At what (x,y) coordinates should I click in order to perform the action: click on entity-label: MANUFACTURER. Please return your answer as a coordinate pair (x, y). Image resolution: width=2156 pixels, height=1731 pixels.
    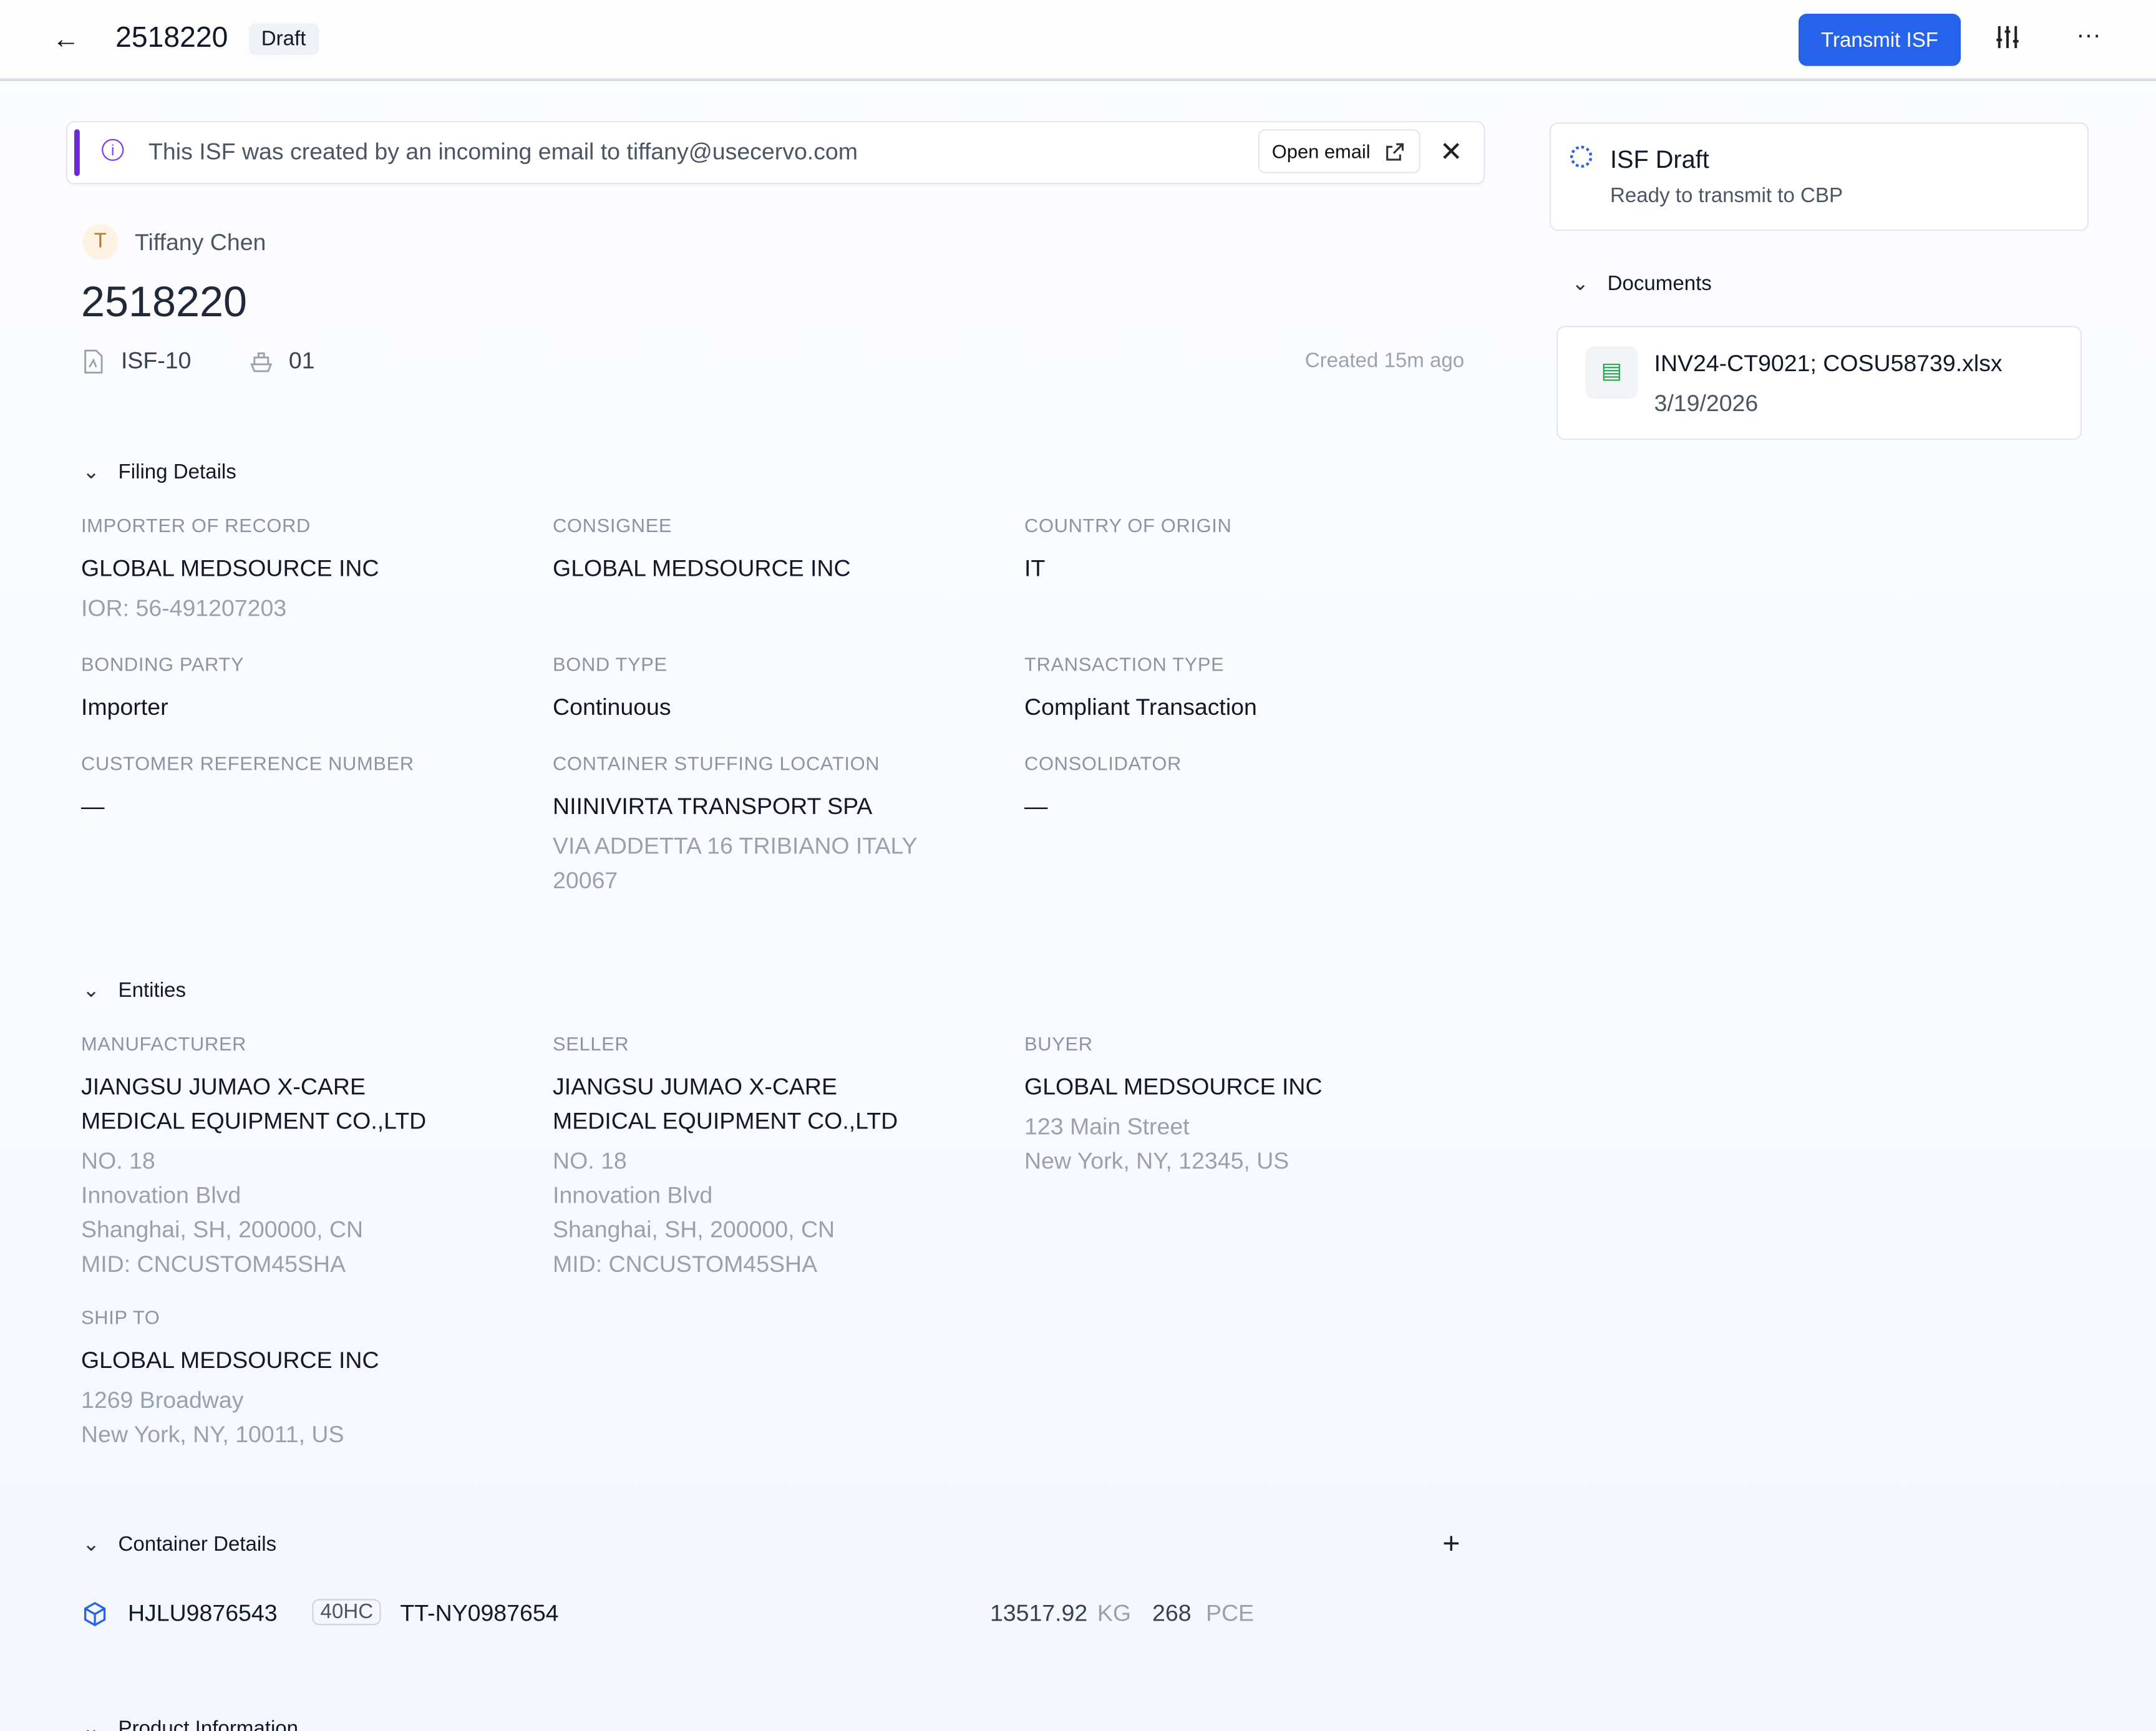
    Looking at the image, I should click on (164, 1043).